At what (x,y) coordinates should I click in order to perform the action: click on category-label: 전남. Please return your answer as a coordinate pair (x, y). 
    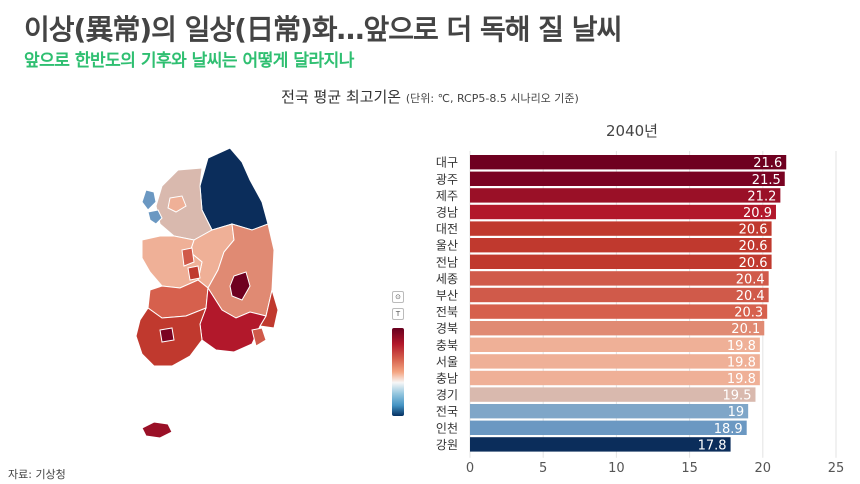
    Looking at the image, I should click on (447, 262).